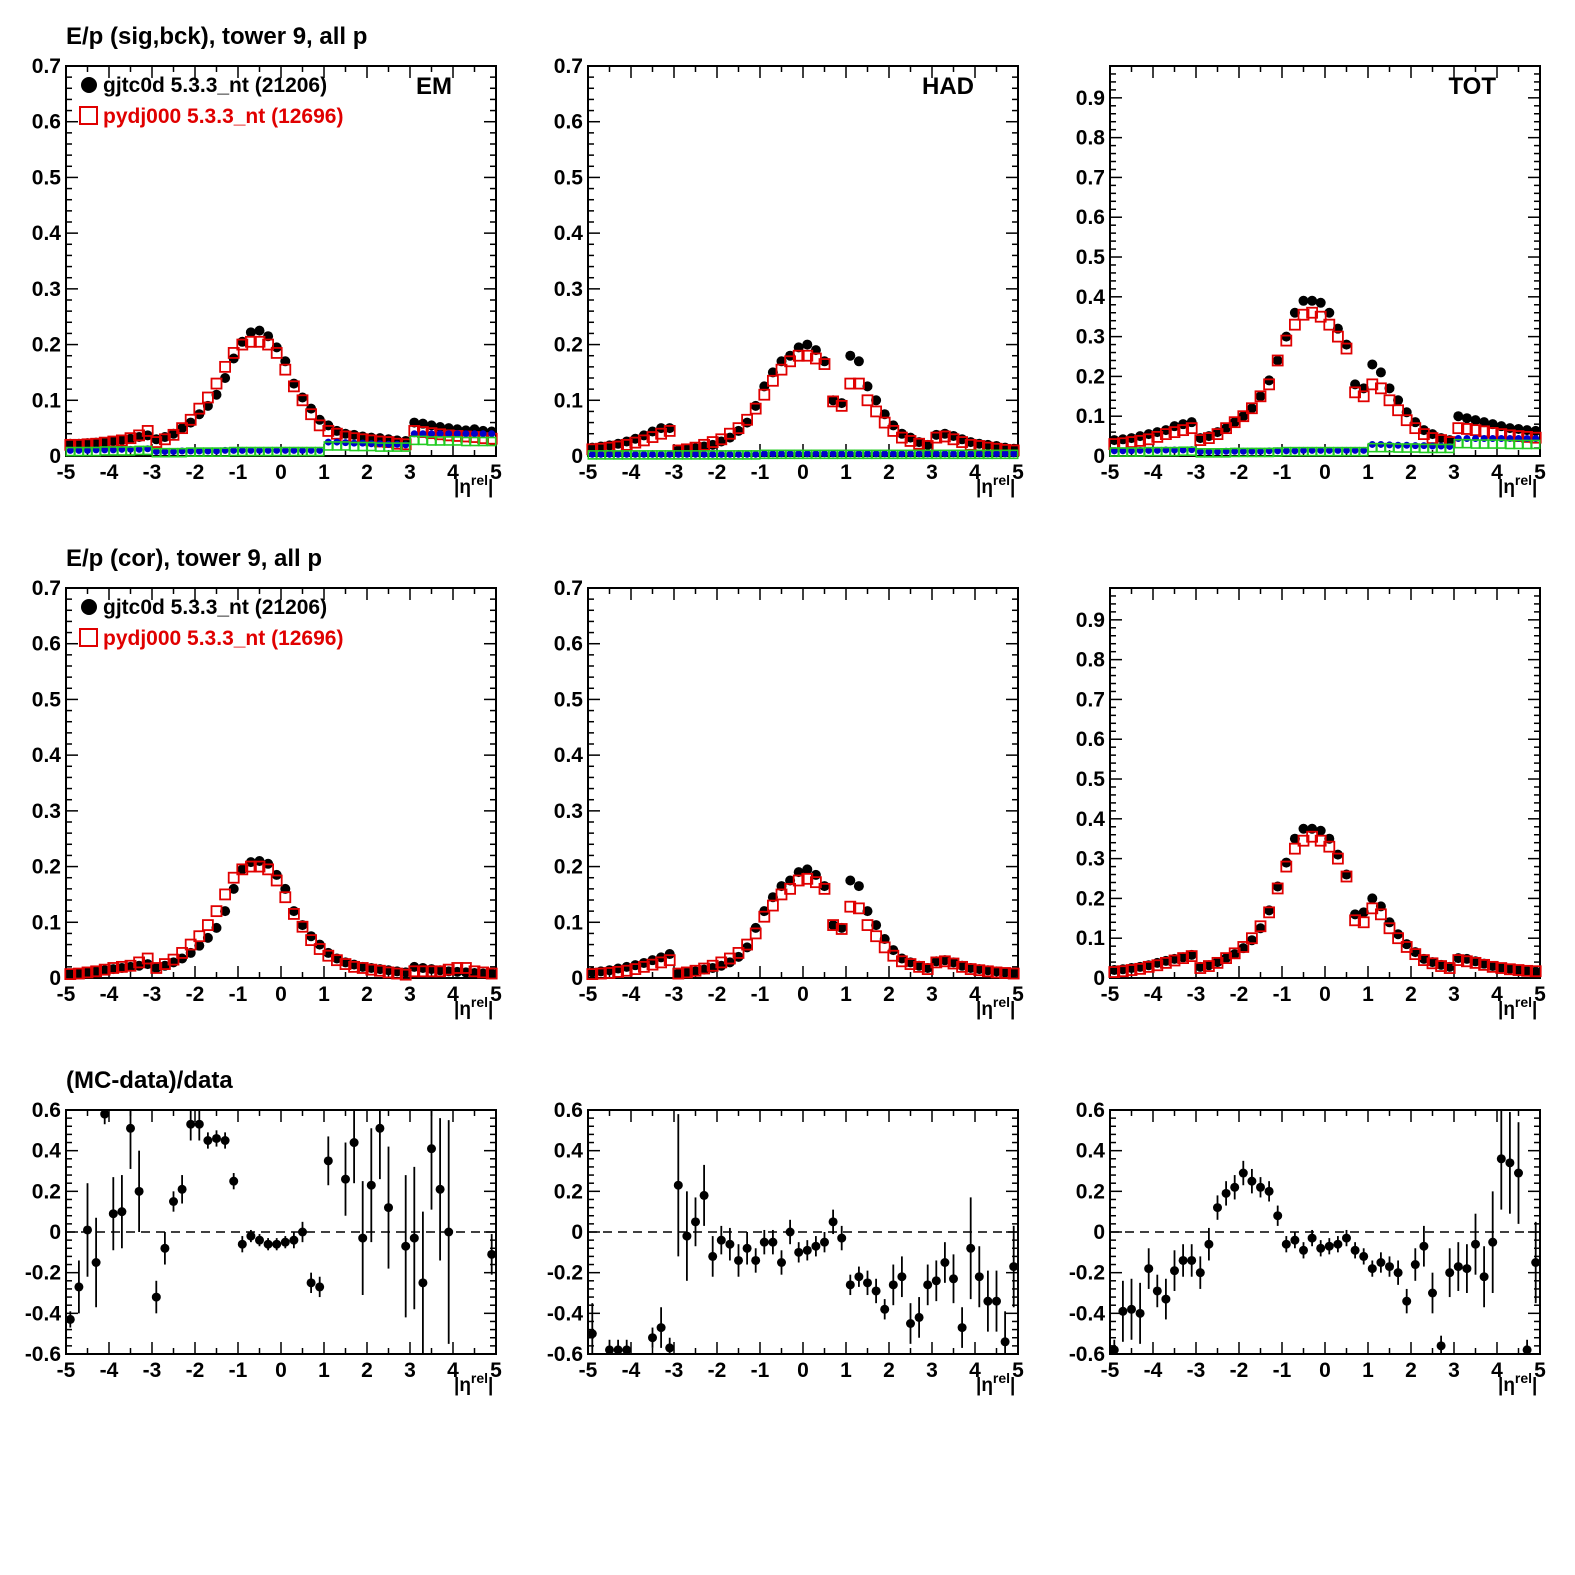  Describe the element at coordinates (565, 1354) in the screenshot. I see `y-tick-label: -0.6` at that location.